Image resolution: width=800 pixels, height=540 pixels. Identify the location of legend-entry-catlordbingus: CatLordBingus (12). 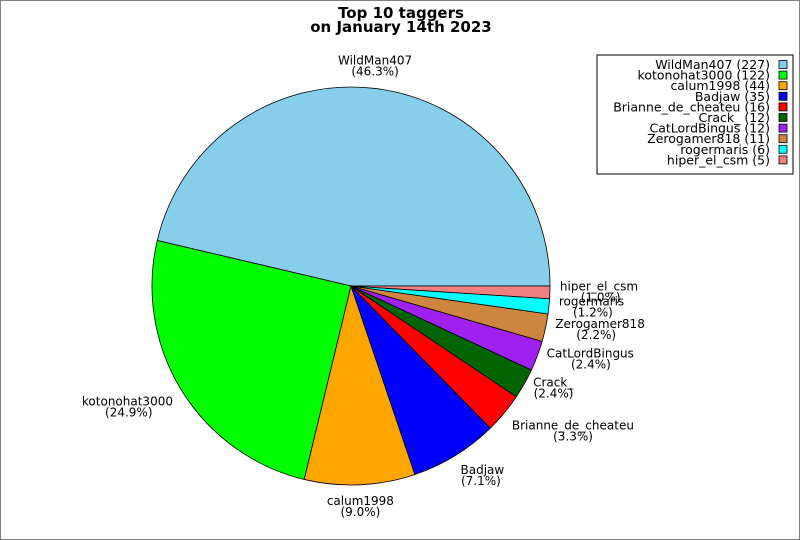
(709, 128).